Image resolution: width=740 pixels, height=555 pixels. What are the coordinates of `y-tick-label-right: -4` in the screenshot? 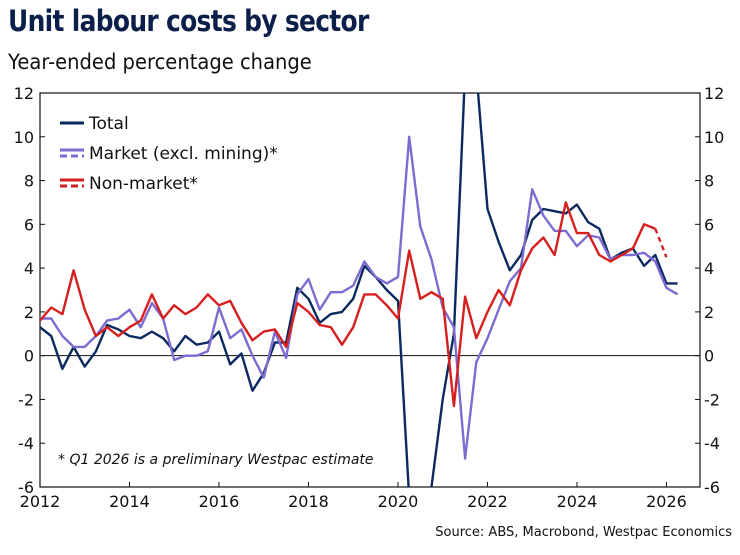 It's located at (712, 443).